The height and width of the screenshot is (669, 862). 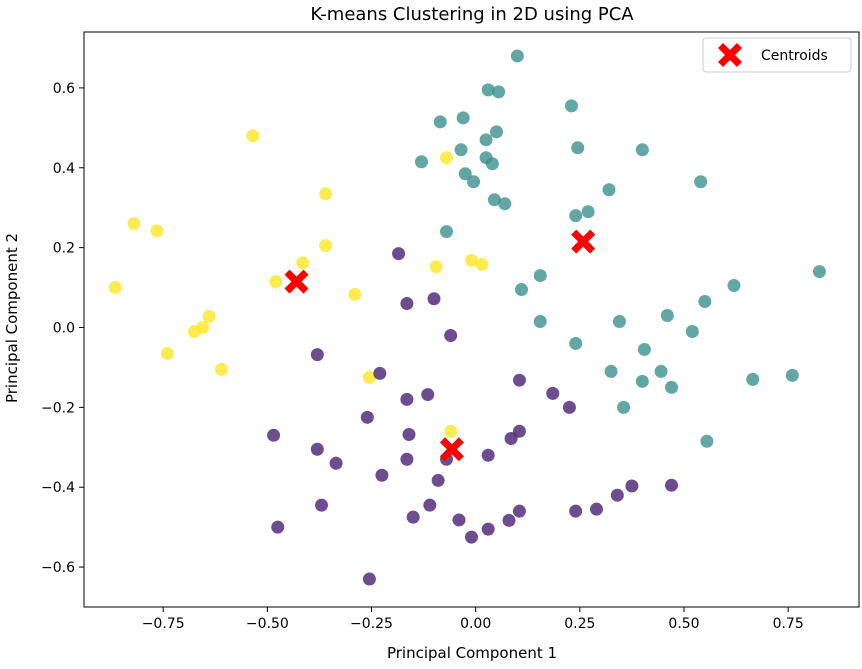 What do you see at coordinates (730, 55) in the screenshot?
I see `legend-centroid-x` at bounding box center [730, 55].